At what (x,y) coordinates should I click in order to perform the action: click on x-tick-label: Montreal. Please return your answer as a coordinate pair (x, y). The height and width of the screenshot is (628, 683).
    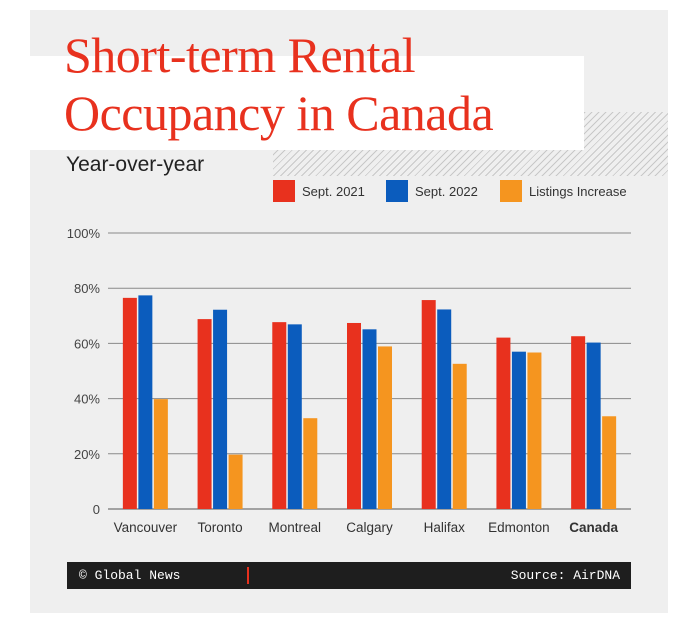
    Looking at the image, I should click on (295, 527).